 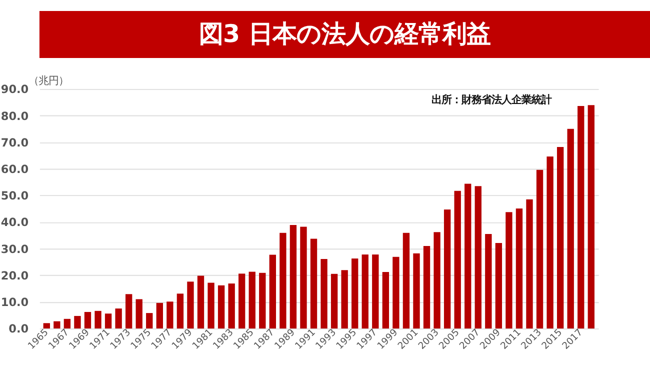 What do you see at coordinates (14, 143) in the screenshot?
I see `y-tick-label: 70.0` at bounding box center [14, 143].